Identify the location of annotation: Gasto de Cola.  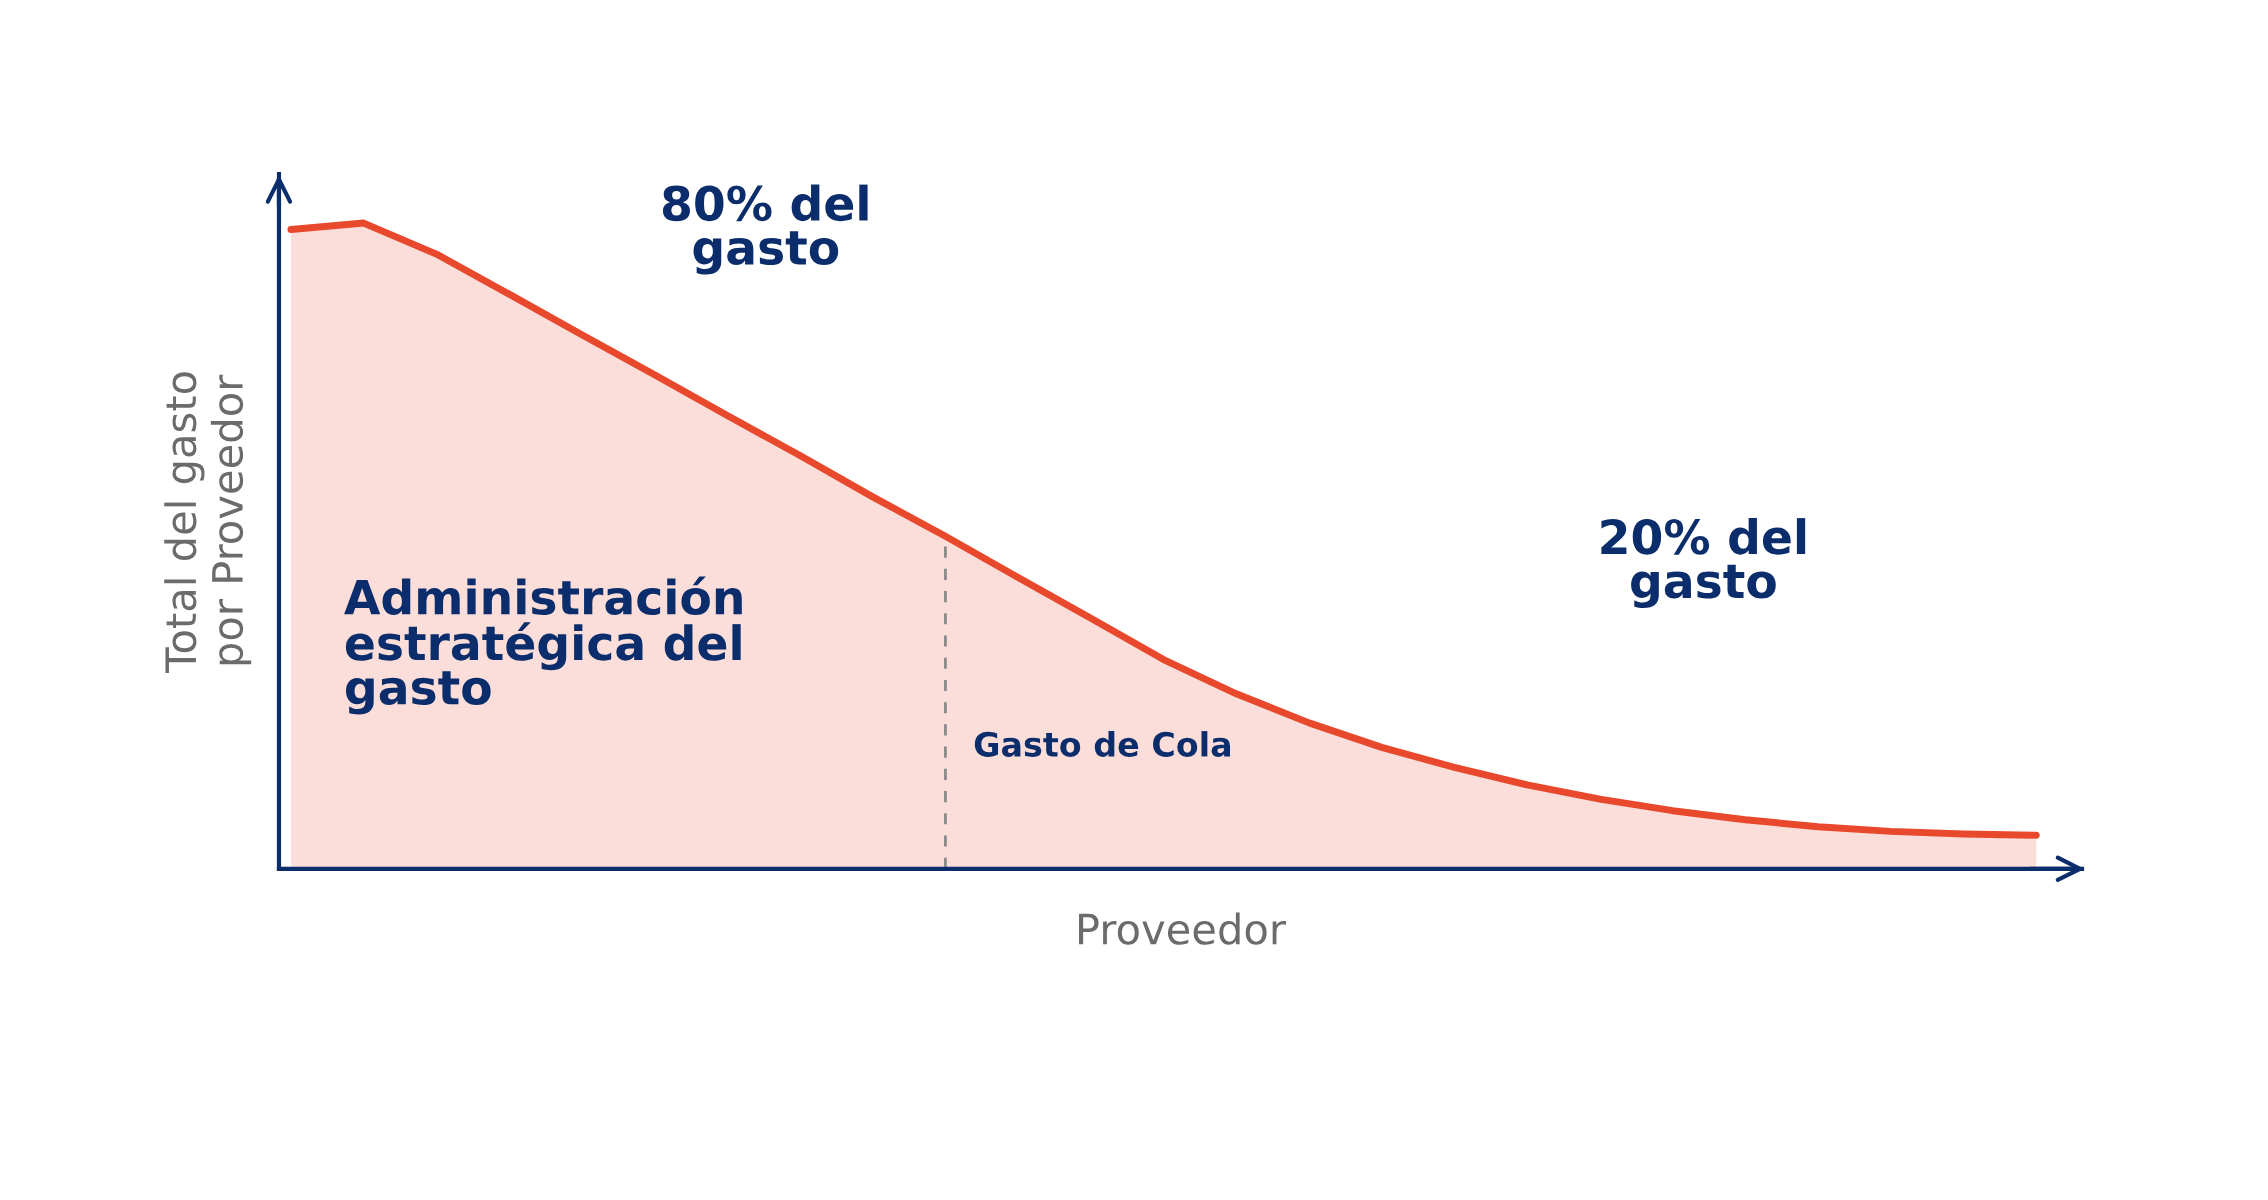
(1102, 744).